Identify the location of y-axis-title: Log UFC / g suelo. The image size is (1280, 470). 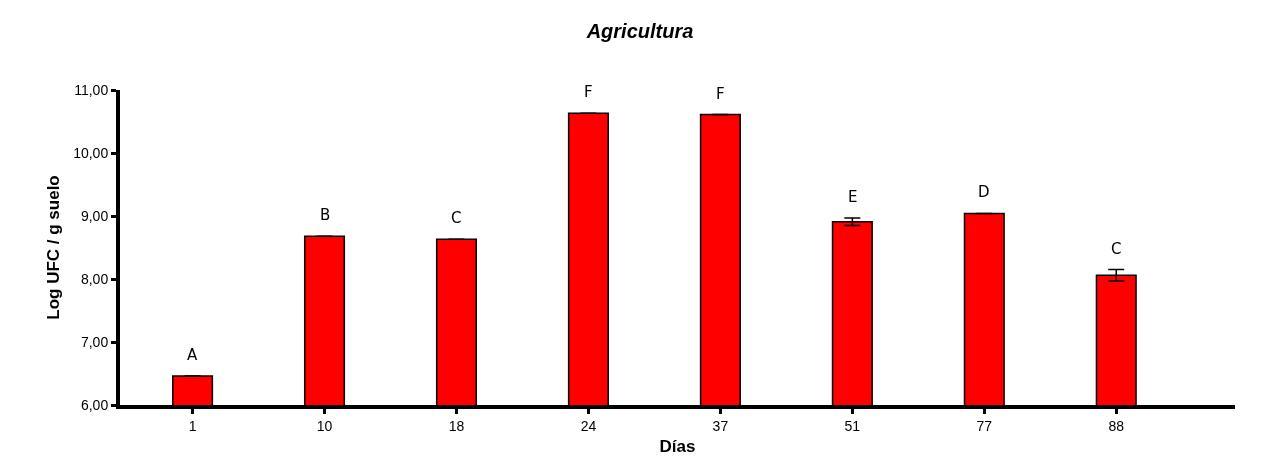
(54, 247).